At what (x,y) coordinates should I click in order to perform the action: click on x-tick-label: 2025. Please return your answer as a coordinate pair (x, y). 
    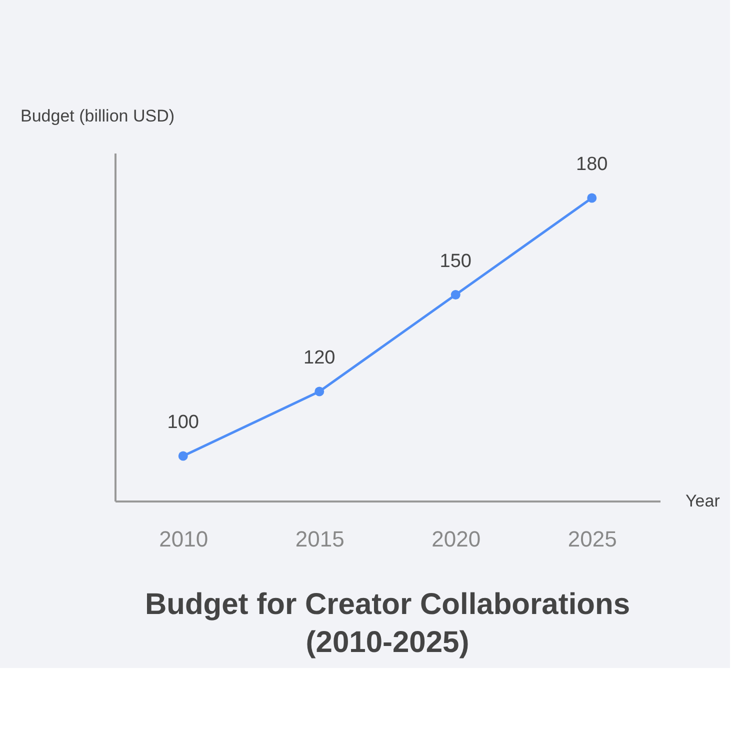
    Looking at the image, I should click on (592, 539).